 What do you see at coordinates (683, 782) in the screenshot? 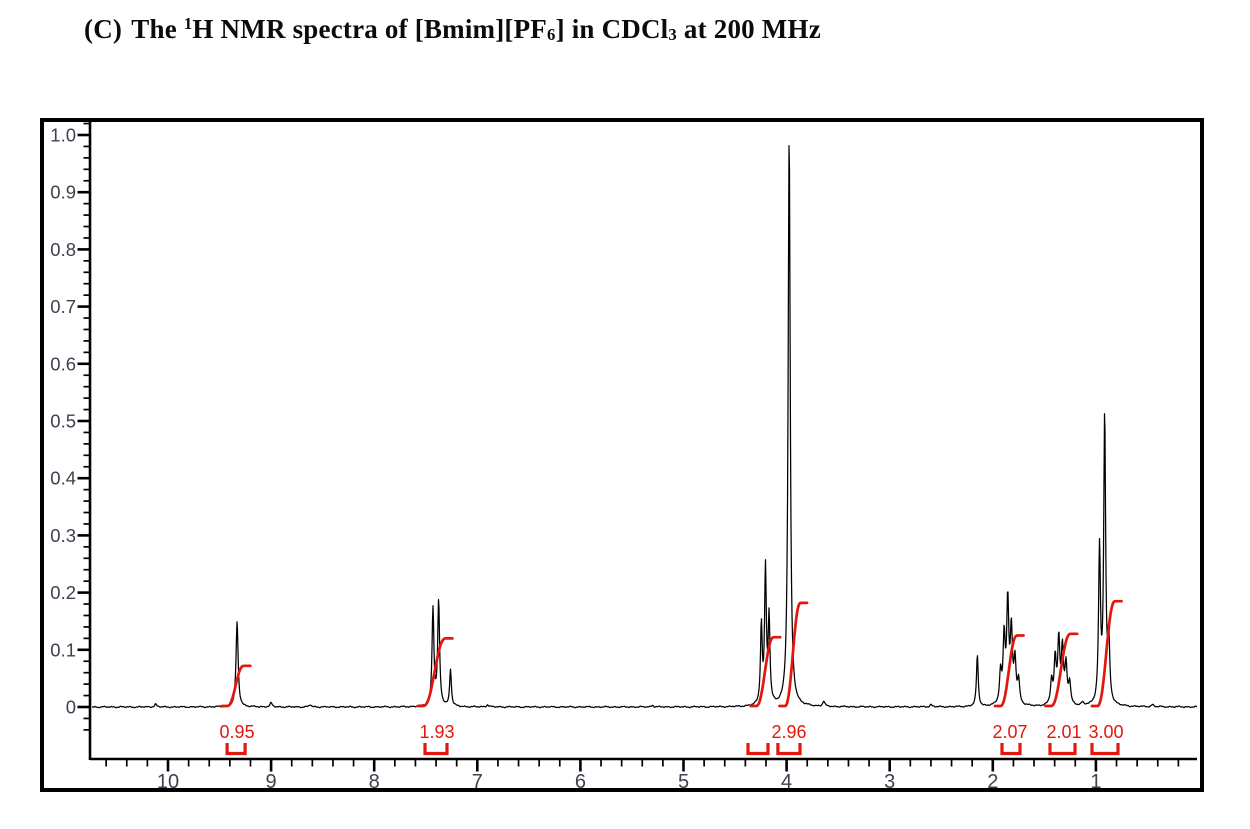
I see `x-tick-label: 5` at bounding box center [683, 782].